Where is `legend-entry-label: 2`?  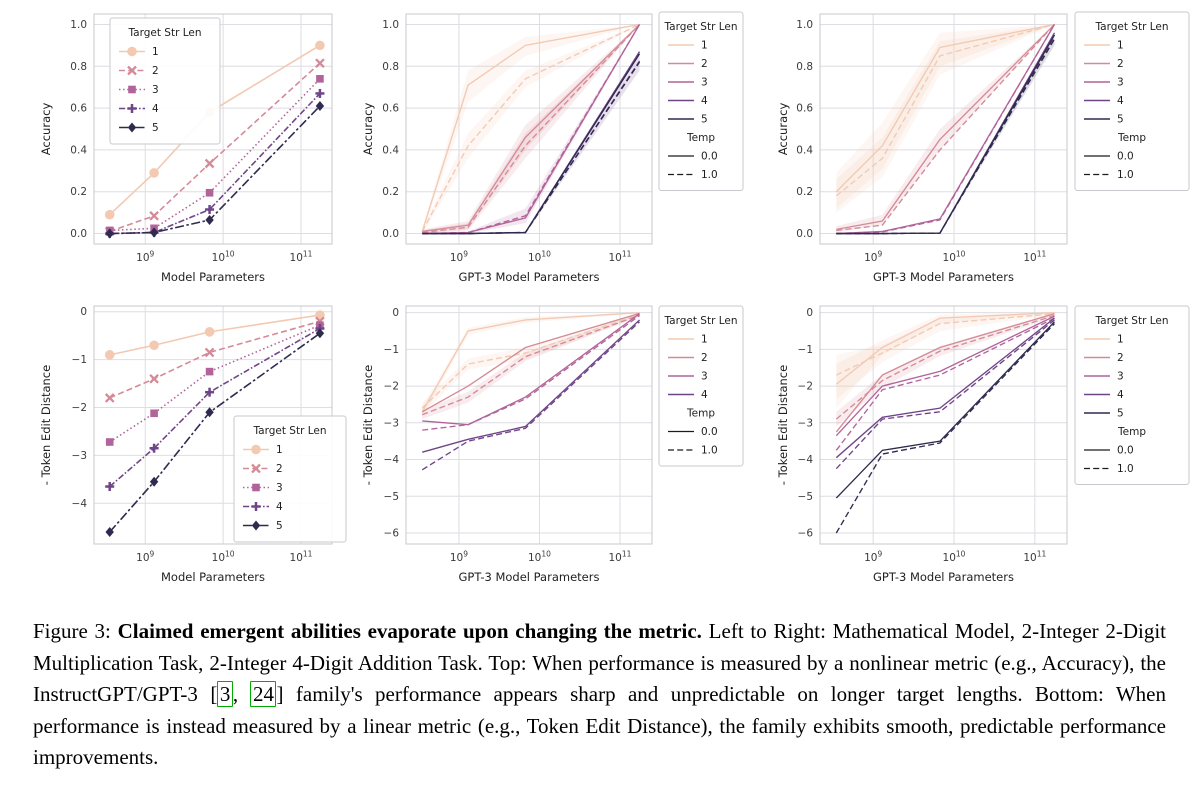
legend-entry-label: 2 is located at coordinates (1120, 64).